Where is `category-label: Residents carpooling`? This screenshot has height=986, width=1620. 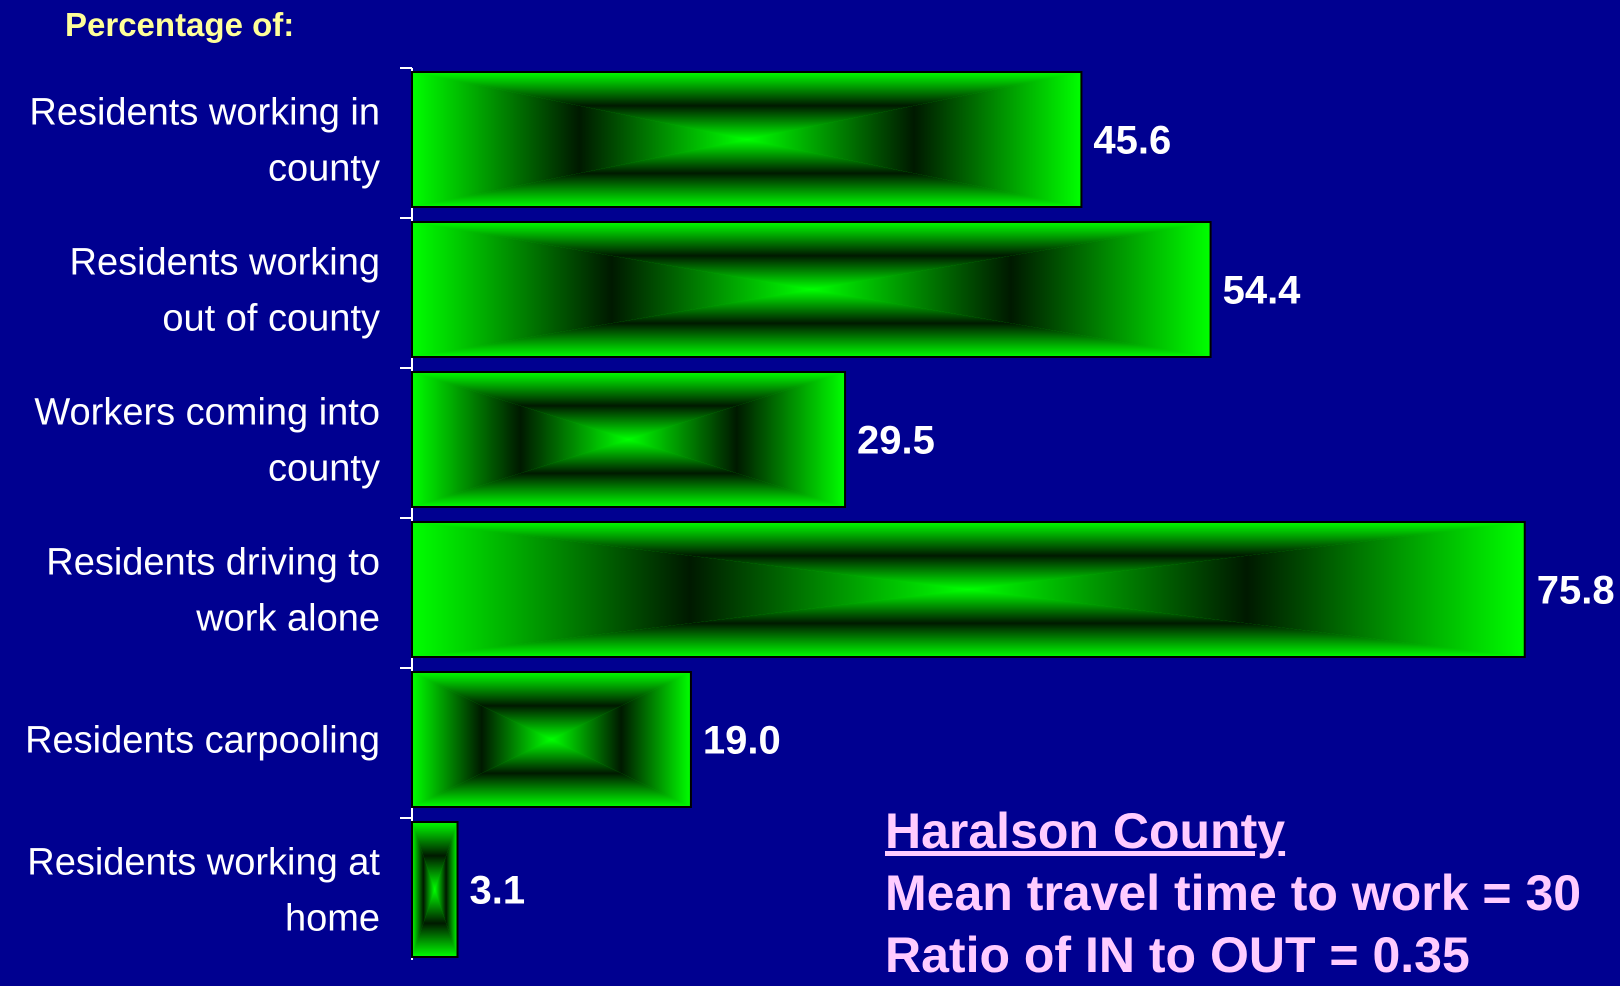
category-label: Residents carpooling is located at coordinates (202, 741).